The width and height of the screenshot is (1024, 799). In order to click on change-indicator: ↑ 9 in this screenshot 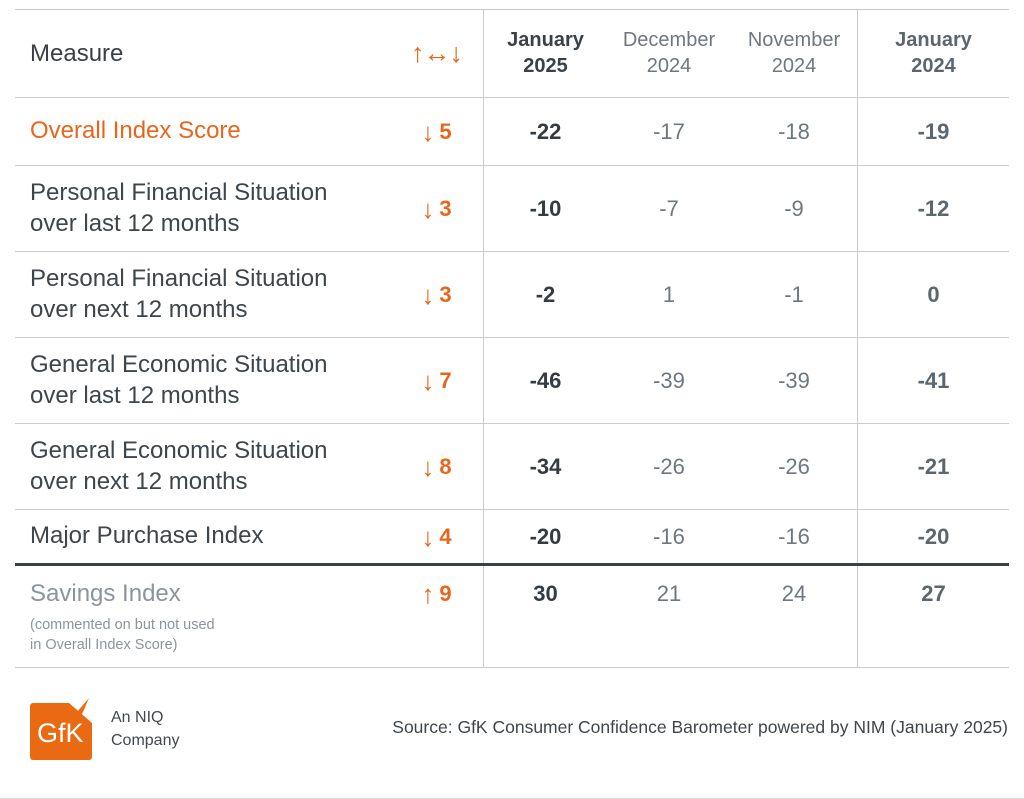, I will do `click(436, 616)`.